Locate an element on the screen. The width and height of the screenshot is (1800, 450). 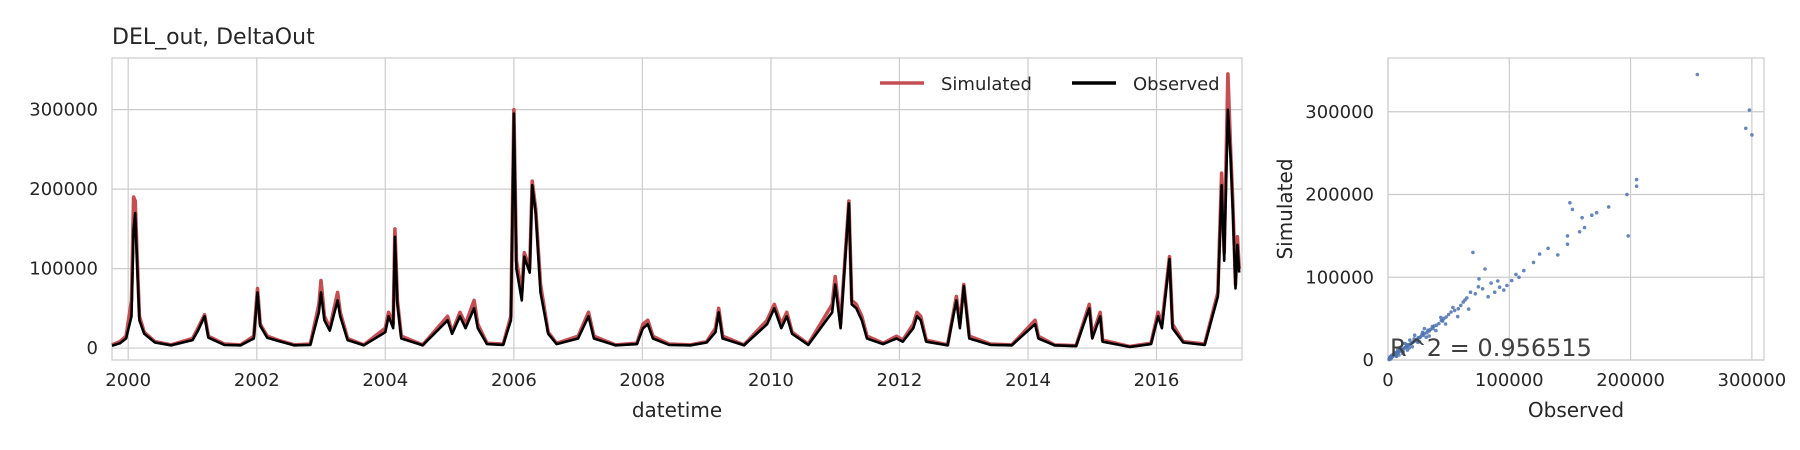
scatter-y-ticks: 0 100000 200000 300000 is located at coordinates (1339, 236).